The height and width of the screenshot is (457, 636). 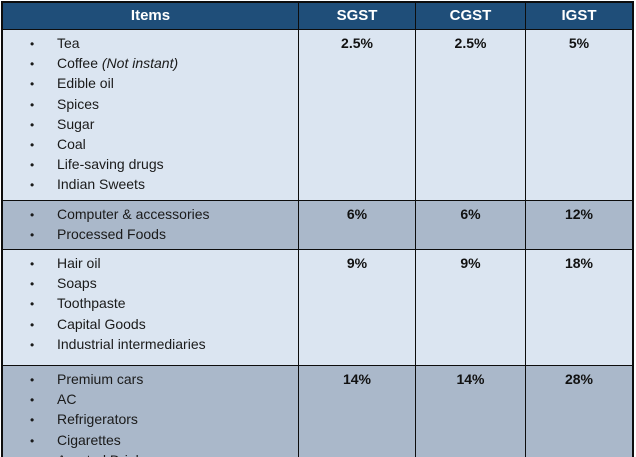 I want to click on item-label: Industrial intermediaries, so click(x=131, y=343).